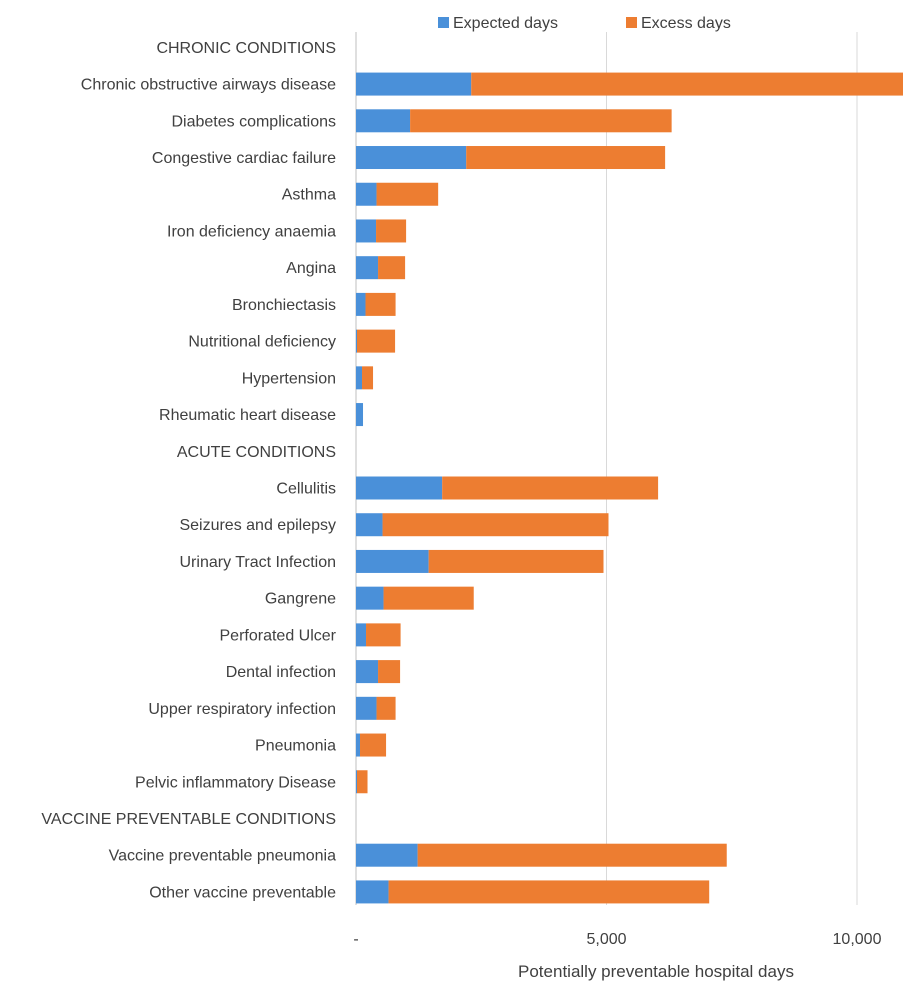  What do you see at coordinates (584, 23) in the screenshot?
I see `legend: Expected days Excess days` at bounding box center [584, 23].